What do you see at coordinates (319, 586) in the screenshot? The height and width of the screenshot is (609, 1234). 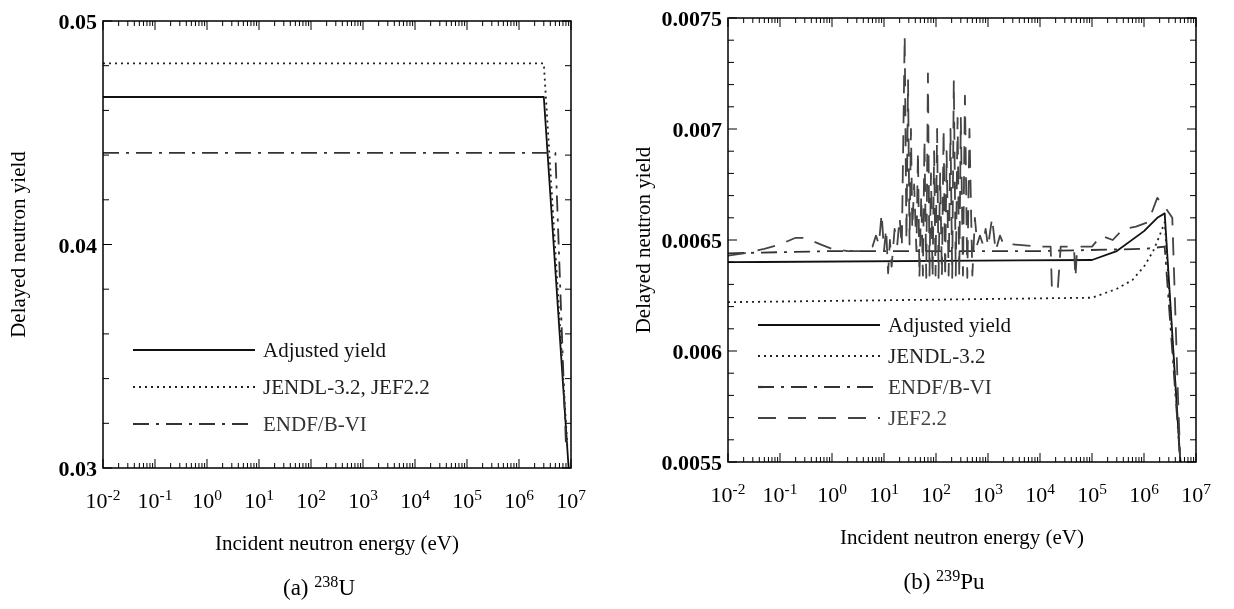 I see `text: (a) $^{238}$U` at bounding box center [319, 586].